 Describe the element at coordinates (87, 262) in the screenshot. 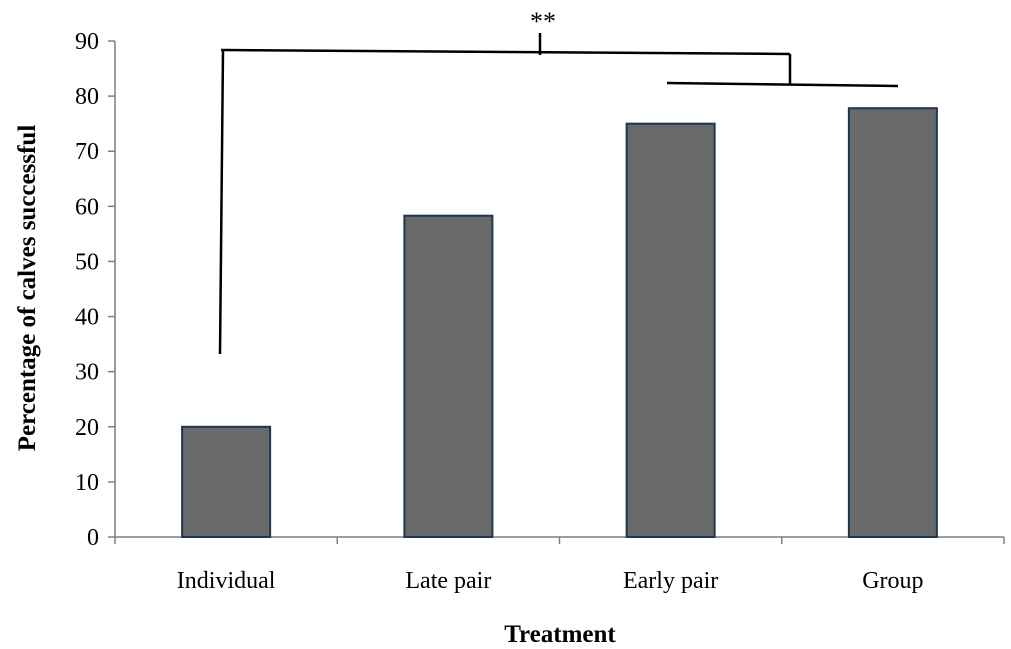

I see `y-tick-label: 50` at that location.